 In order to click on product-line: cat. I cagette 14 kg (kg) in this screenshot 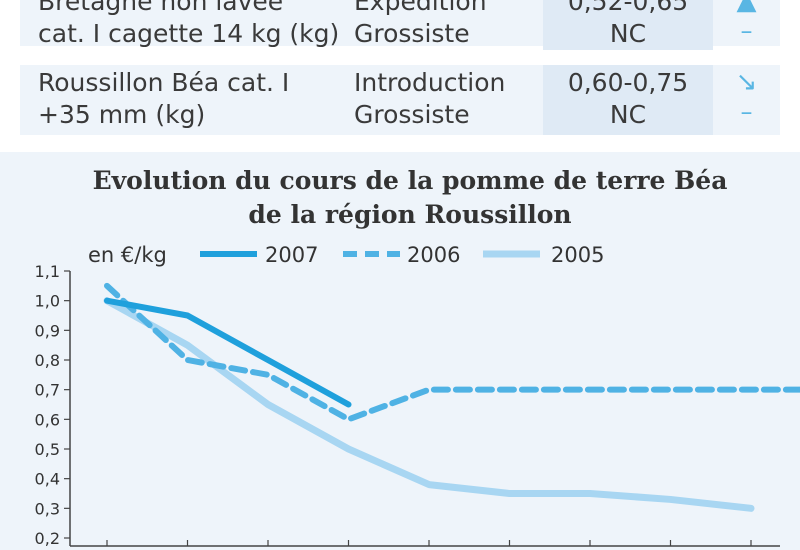, I will do `click(189, 33)`.